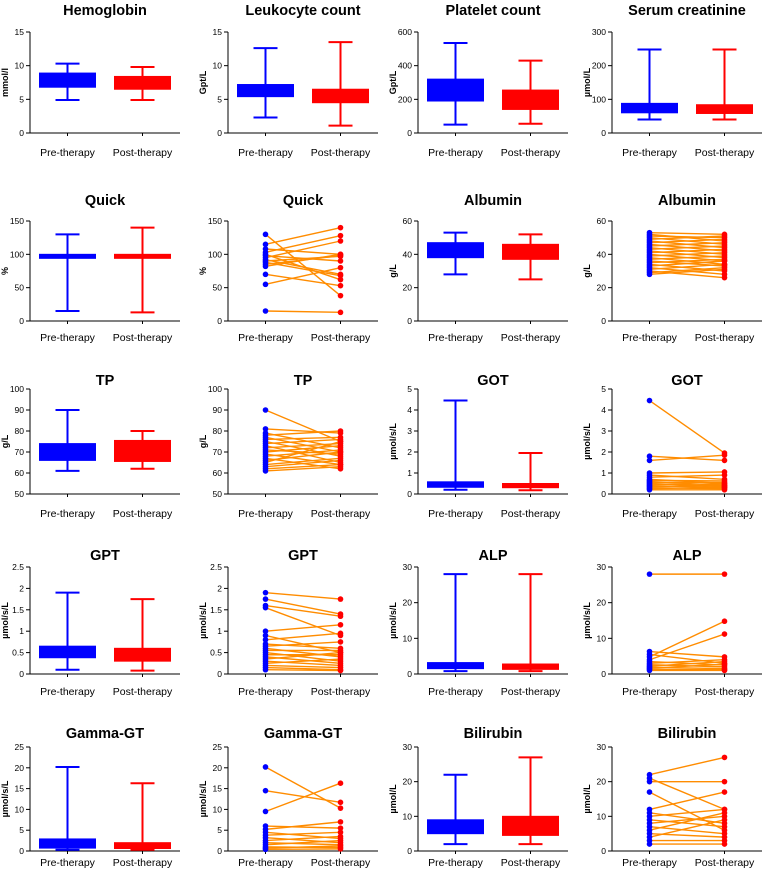 This screenshot has height=882, width=779. I want to click on panel-title: Bilirubin, so click(493, 734).